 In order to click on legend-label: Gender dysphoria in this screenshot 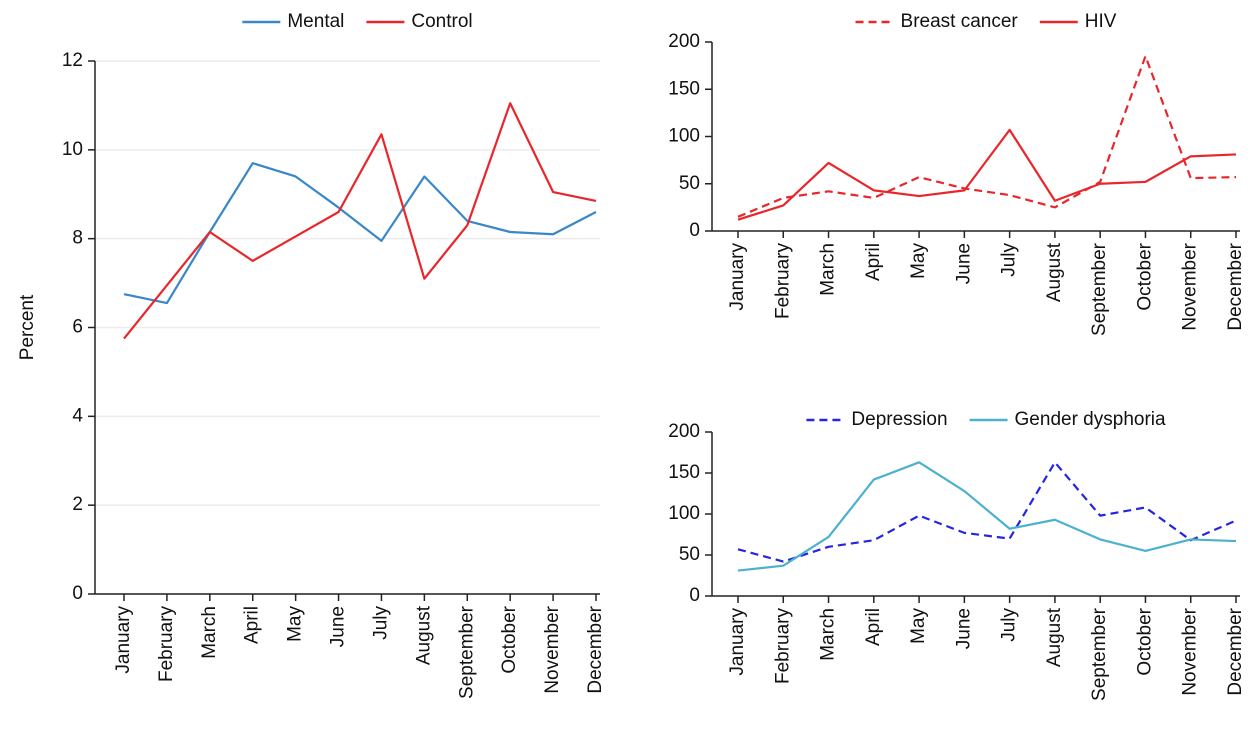, I will do `click(1090, 419)`.